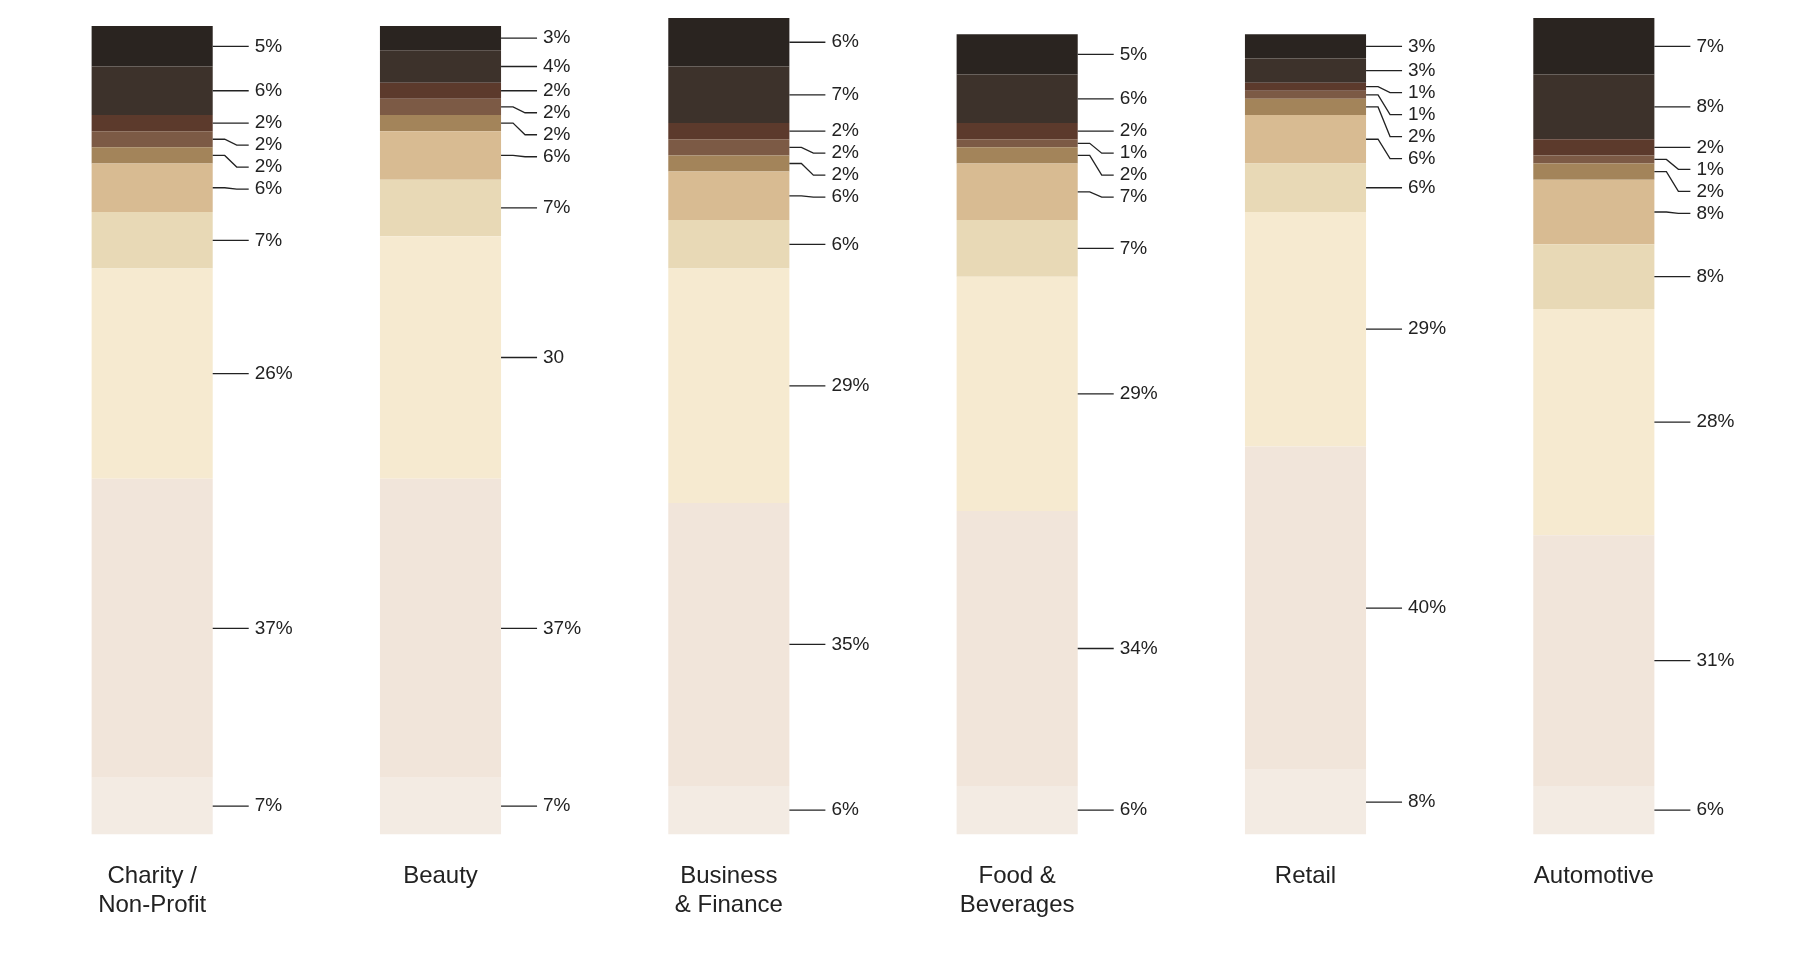 Image resolution: width=1817 pixels, height=961 pixels. I want to click on data-label: 34%, so click(1138, 647).